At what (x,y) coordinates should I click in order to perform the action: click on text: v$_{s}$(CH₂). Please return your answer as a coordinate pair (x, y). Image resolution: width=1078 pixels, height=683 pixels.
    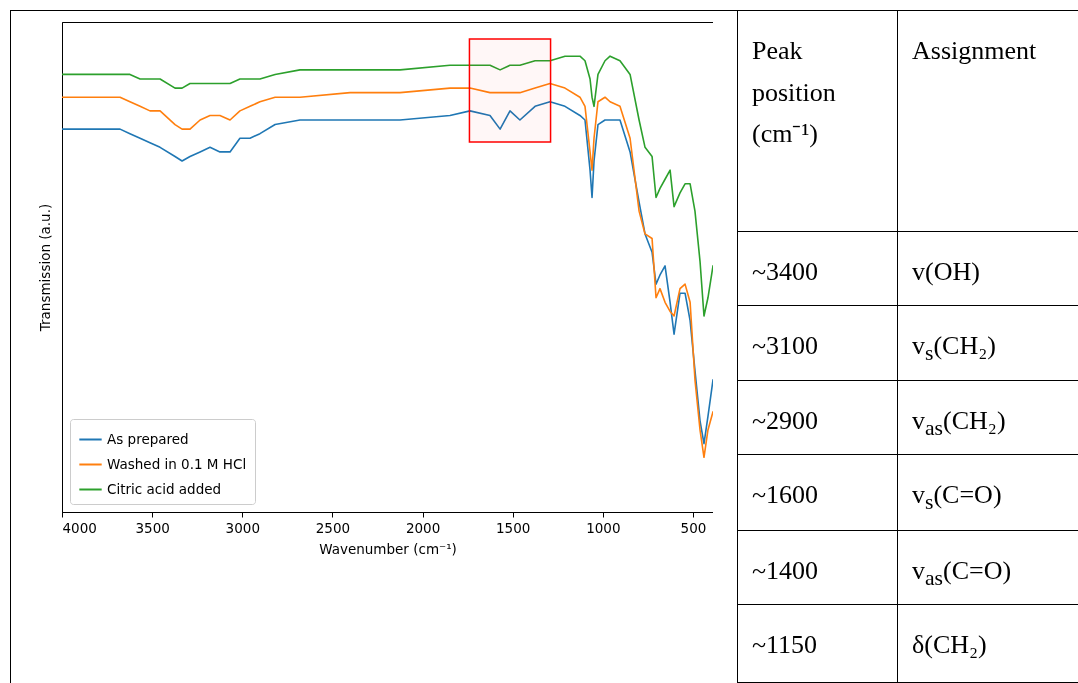
    Looking at the image, I should click on (987, 343).